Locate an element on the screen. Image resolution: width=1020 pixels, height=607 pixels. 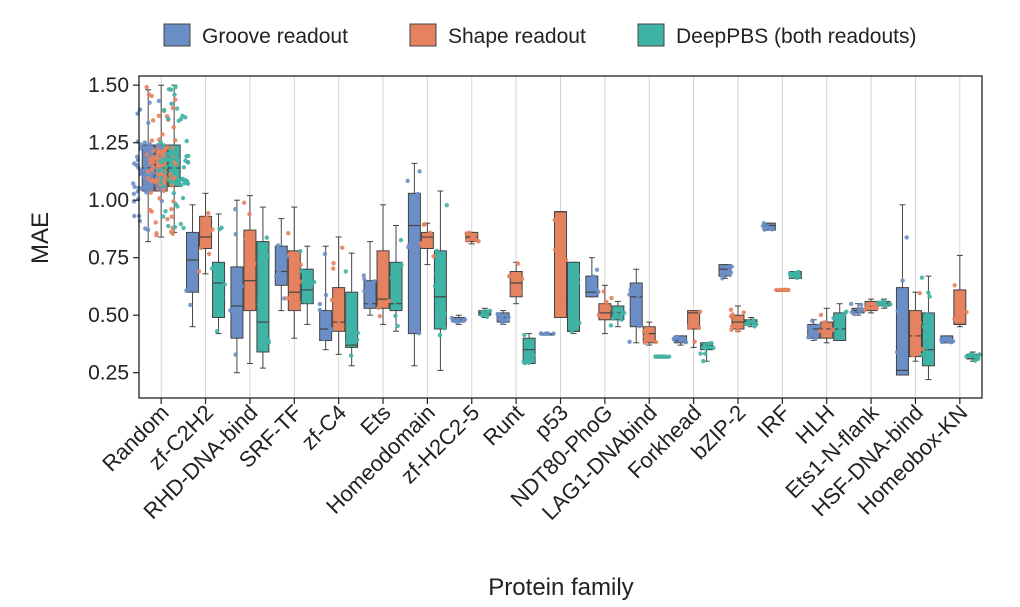
y-tick-label: 1.25 is located at coordinates (108, 143).